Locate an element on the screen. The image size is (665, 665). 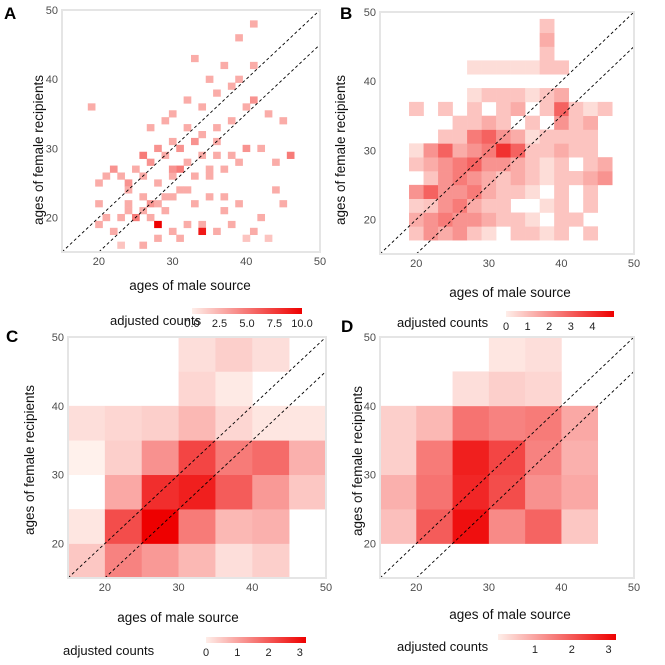
x-tick-label: 20 is located at coordinates (105, 588).